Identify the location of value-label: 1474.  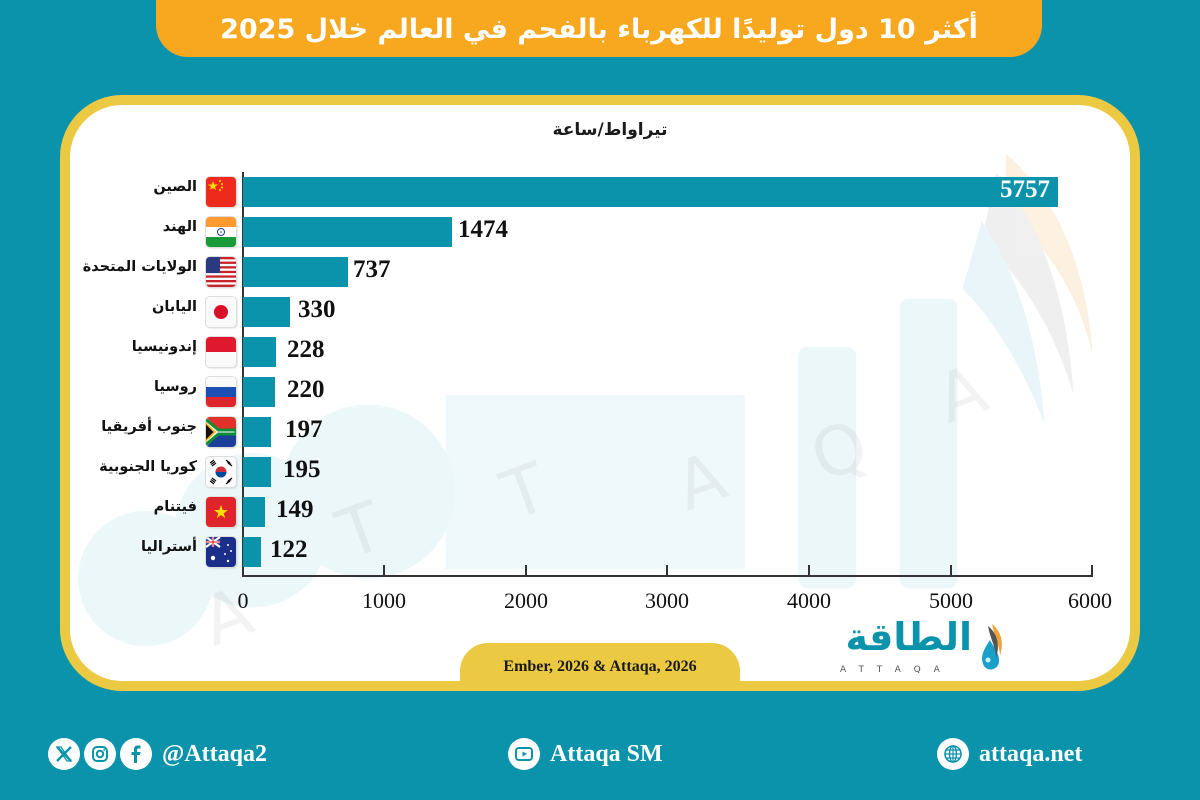
(483, 229).